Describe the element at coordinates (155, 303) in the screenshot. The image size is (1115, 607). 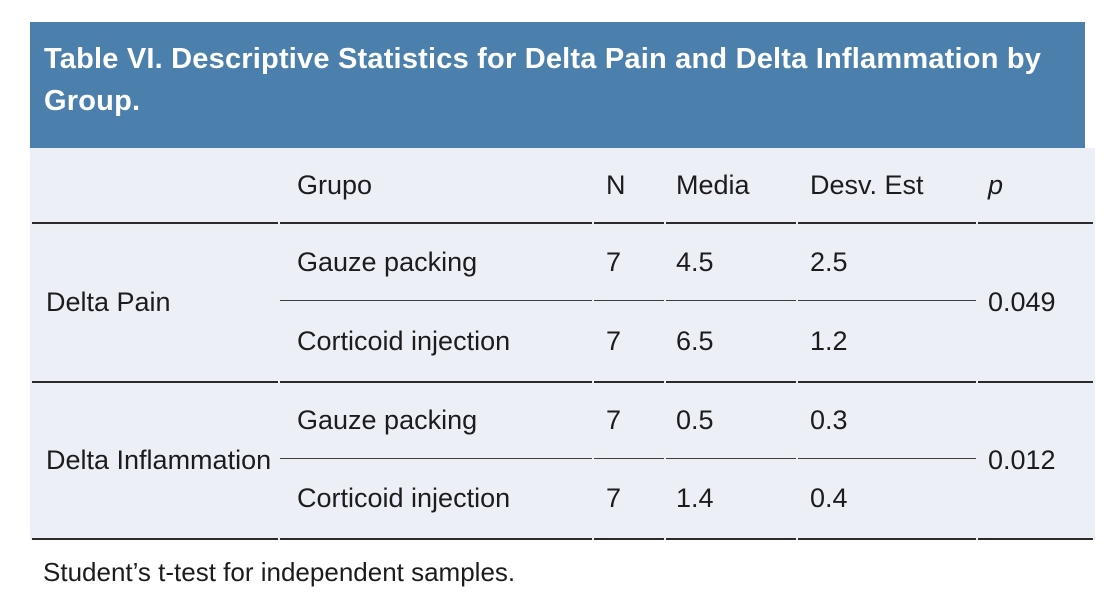
I see `row-label-delta-pain: Delta Pain` at that location.